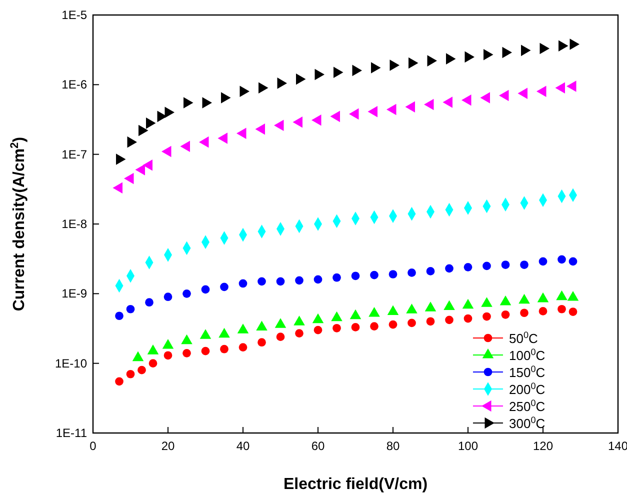 The width and height of the screenshot is (627, 497). What do you see at coordinates (93, 446) in the screenshot?
I see `x-tick-label: 0` at bounding box center [93, 446].